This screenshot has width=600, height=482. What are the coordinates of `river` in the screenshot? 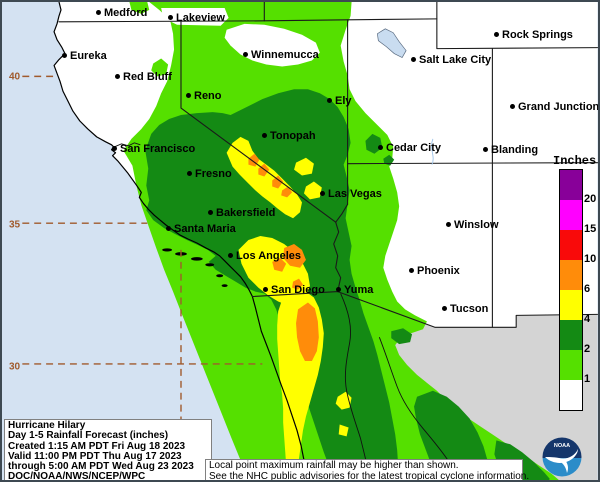 It's located at (432, 151).